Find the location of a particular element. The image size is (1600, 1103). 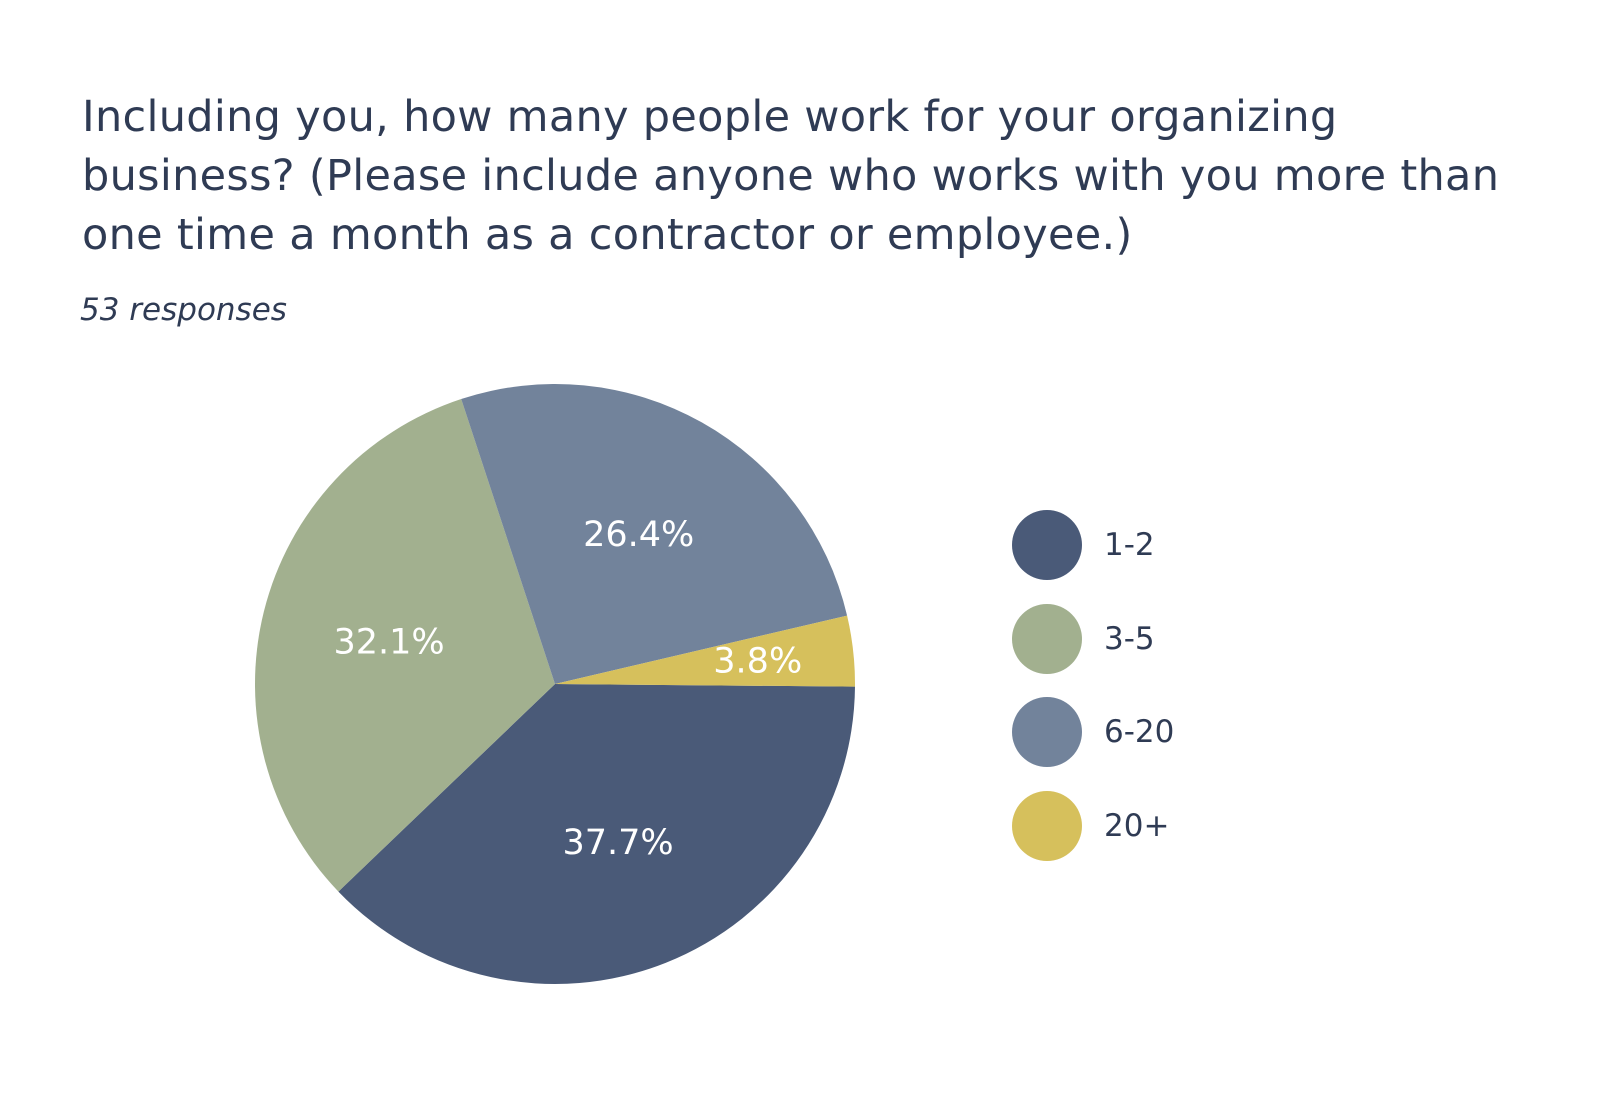

pie-slice-20+ is located at coordinates (705, 651).